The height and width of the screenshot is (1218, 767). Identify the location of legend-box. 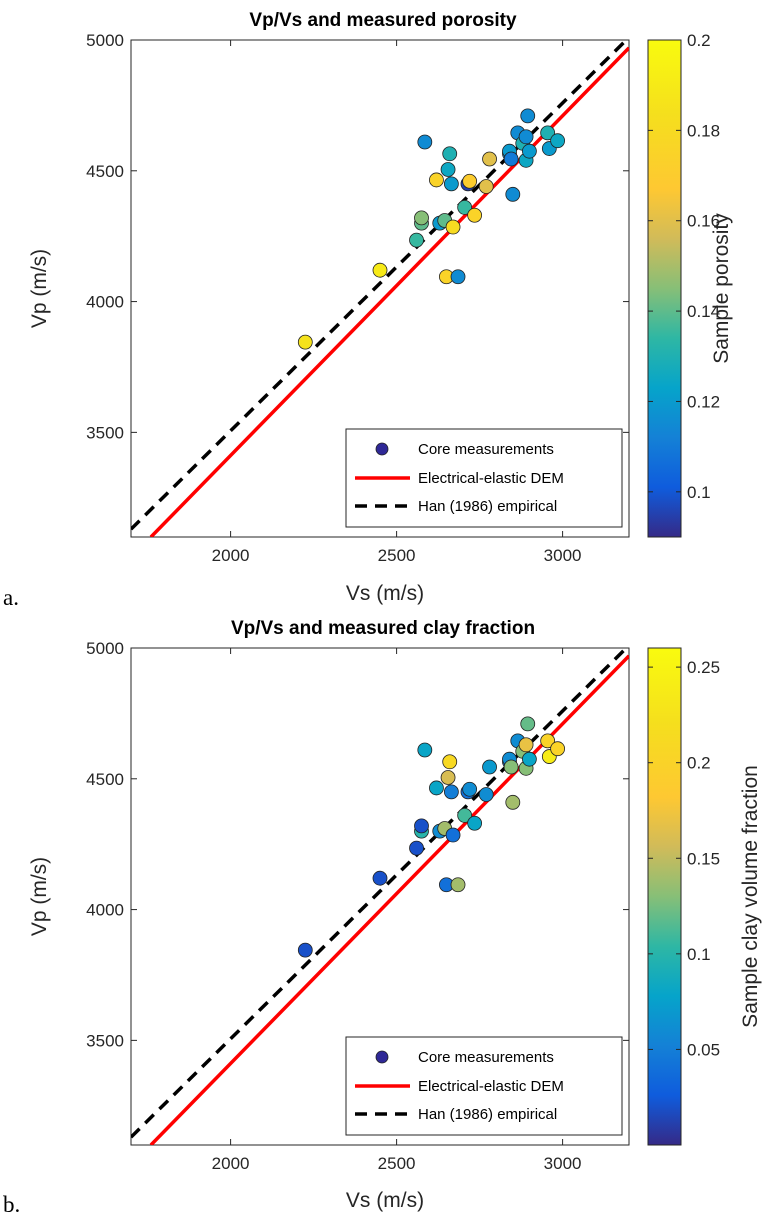
(484, 1086).